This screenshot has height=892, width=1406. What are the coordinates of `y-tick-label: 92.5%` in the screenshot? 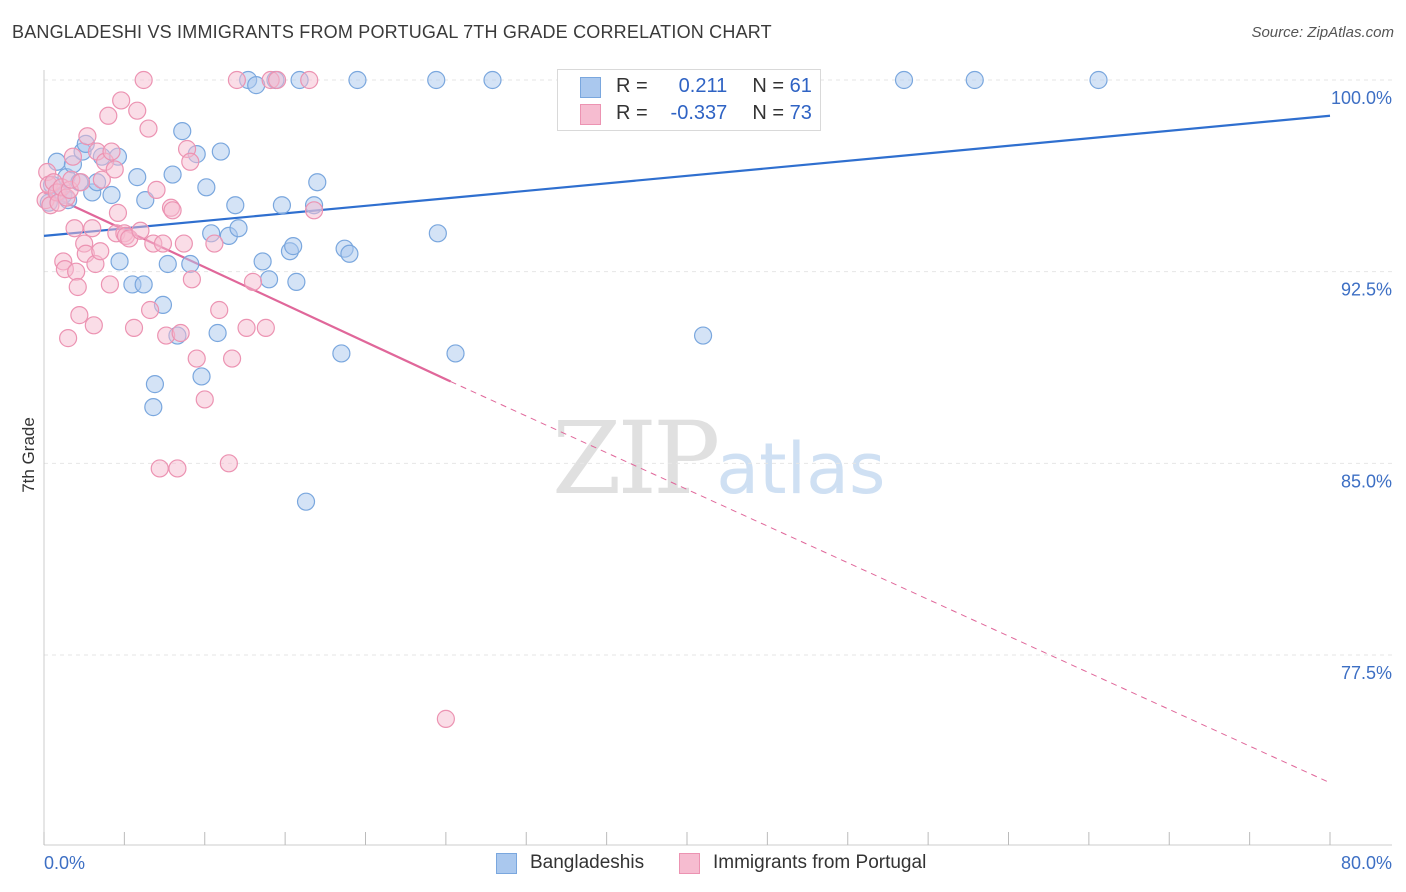 It's located at (1366, 290).